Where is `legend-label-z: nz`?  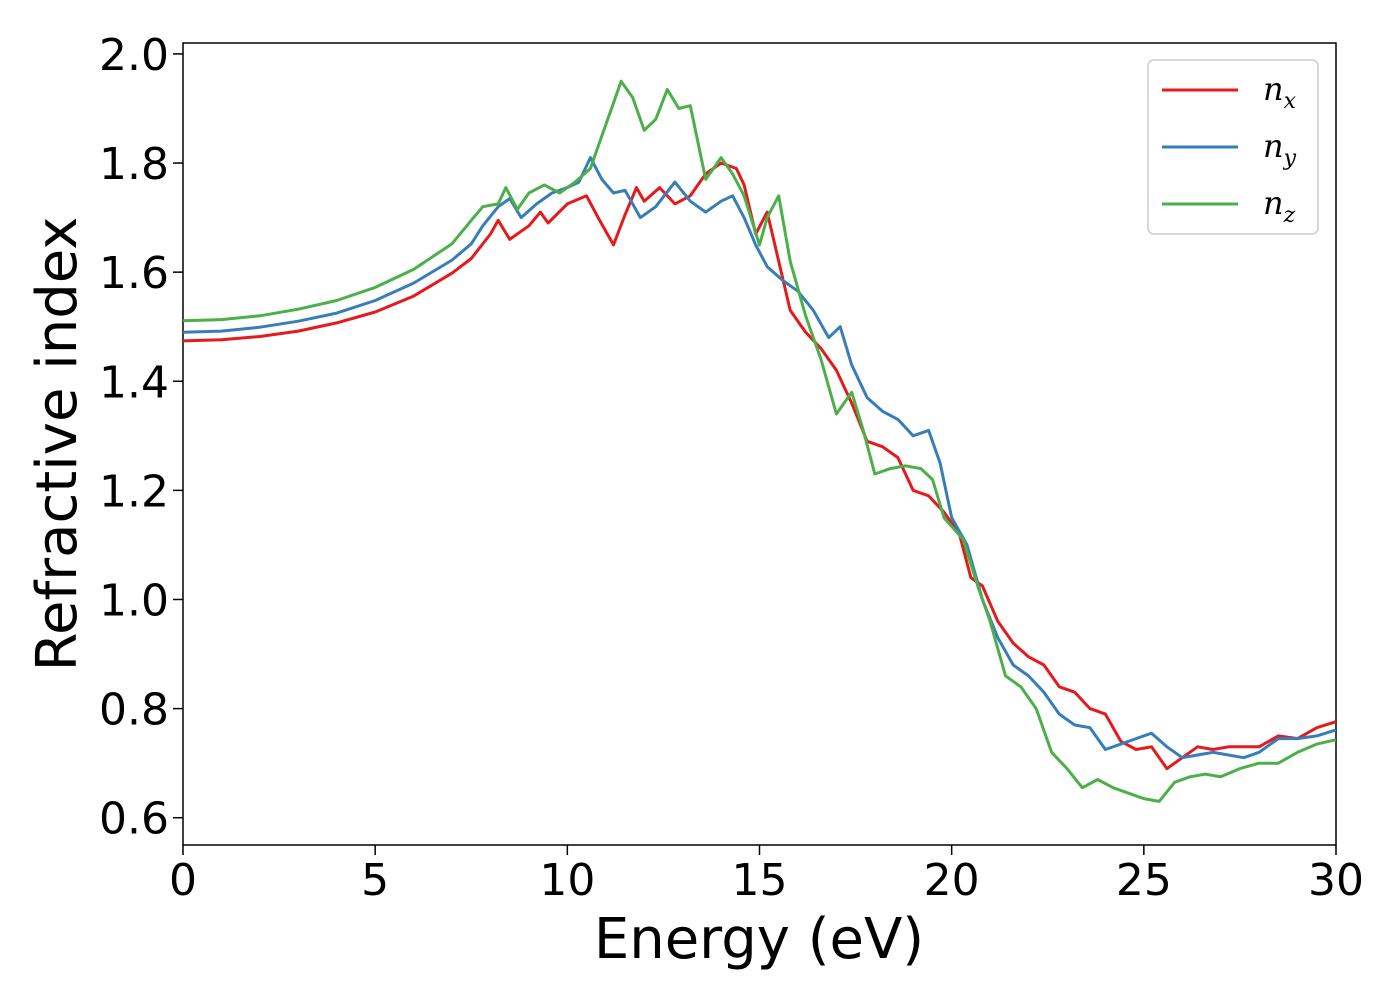 legend-label-z: nz is located at coordinates (1279, 206).